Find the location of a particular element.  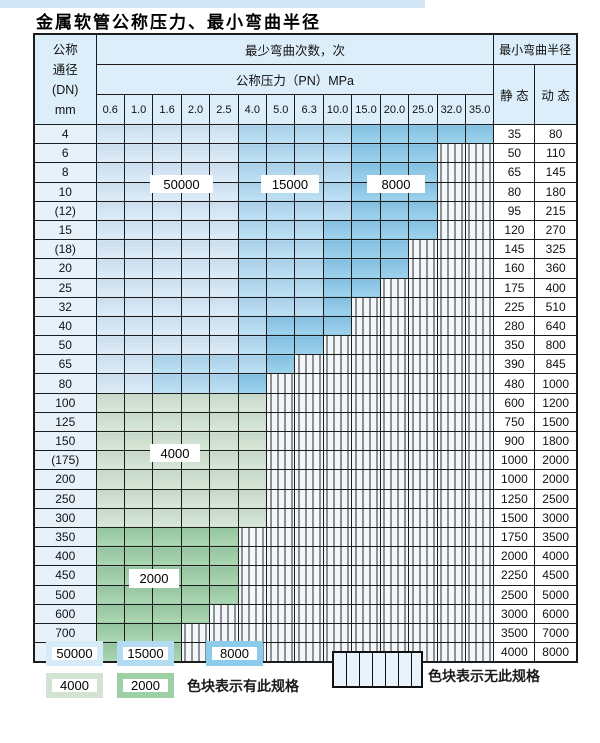

table-row: 15 120 270 is located at coordinates (305, 230).